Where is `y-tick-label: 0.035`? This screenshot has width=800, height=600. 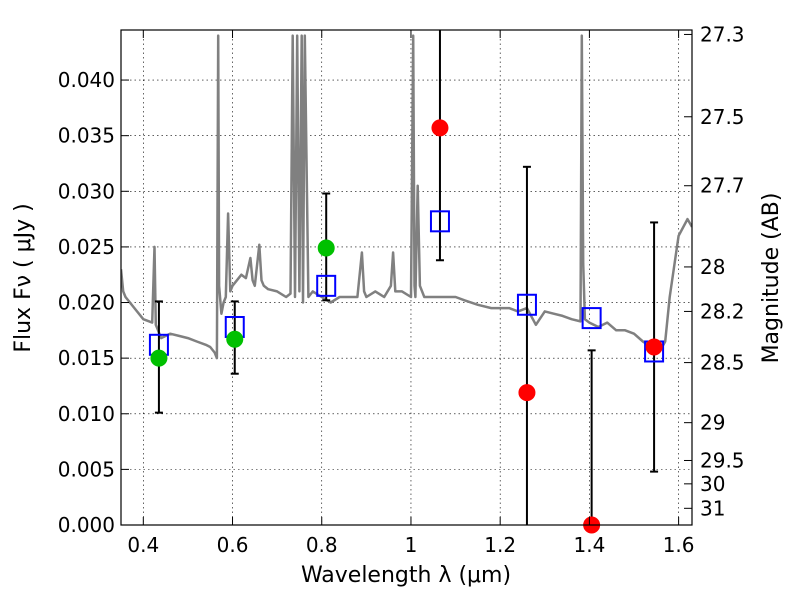 y-tick-label: 0.035 is located at coordinates (86, 136).